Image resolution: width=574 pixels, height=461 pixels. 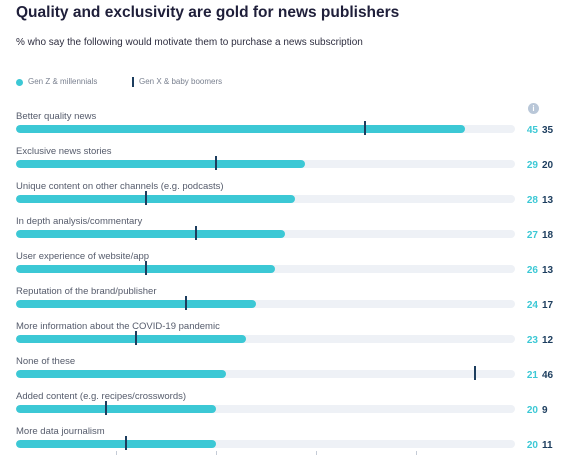 What do you see at coordinates (545, 410) in the screenshot?
I see `value-label-genx: 9` at bounding box center [545, 410].